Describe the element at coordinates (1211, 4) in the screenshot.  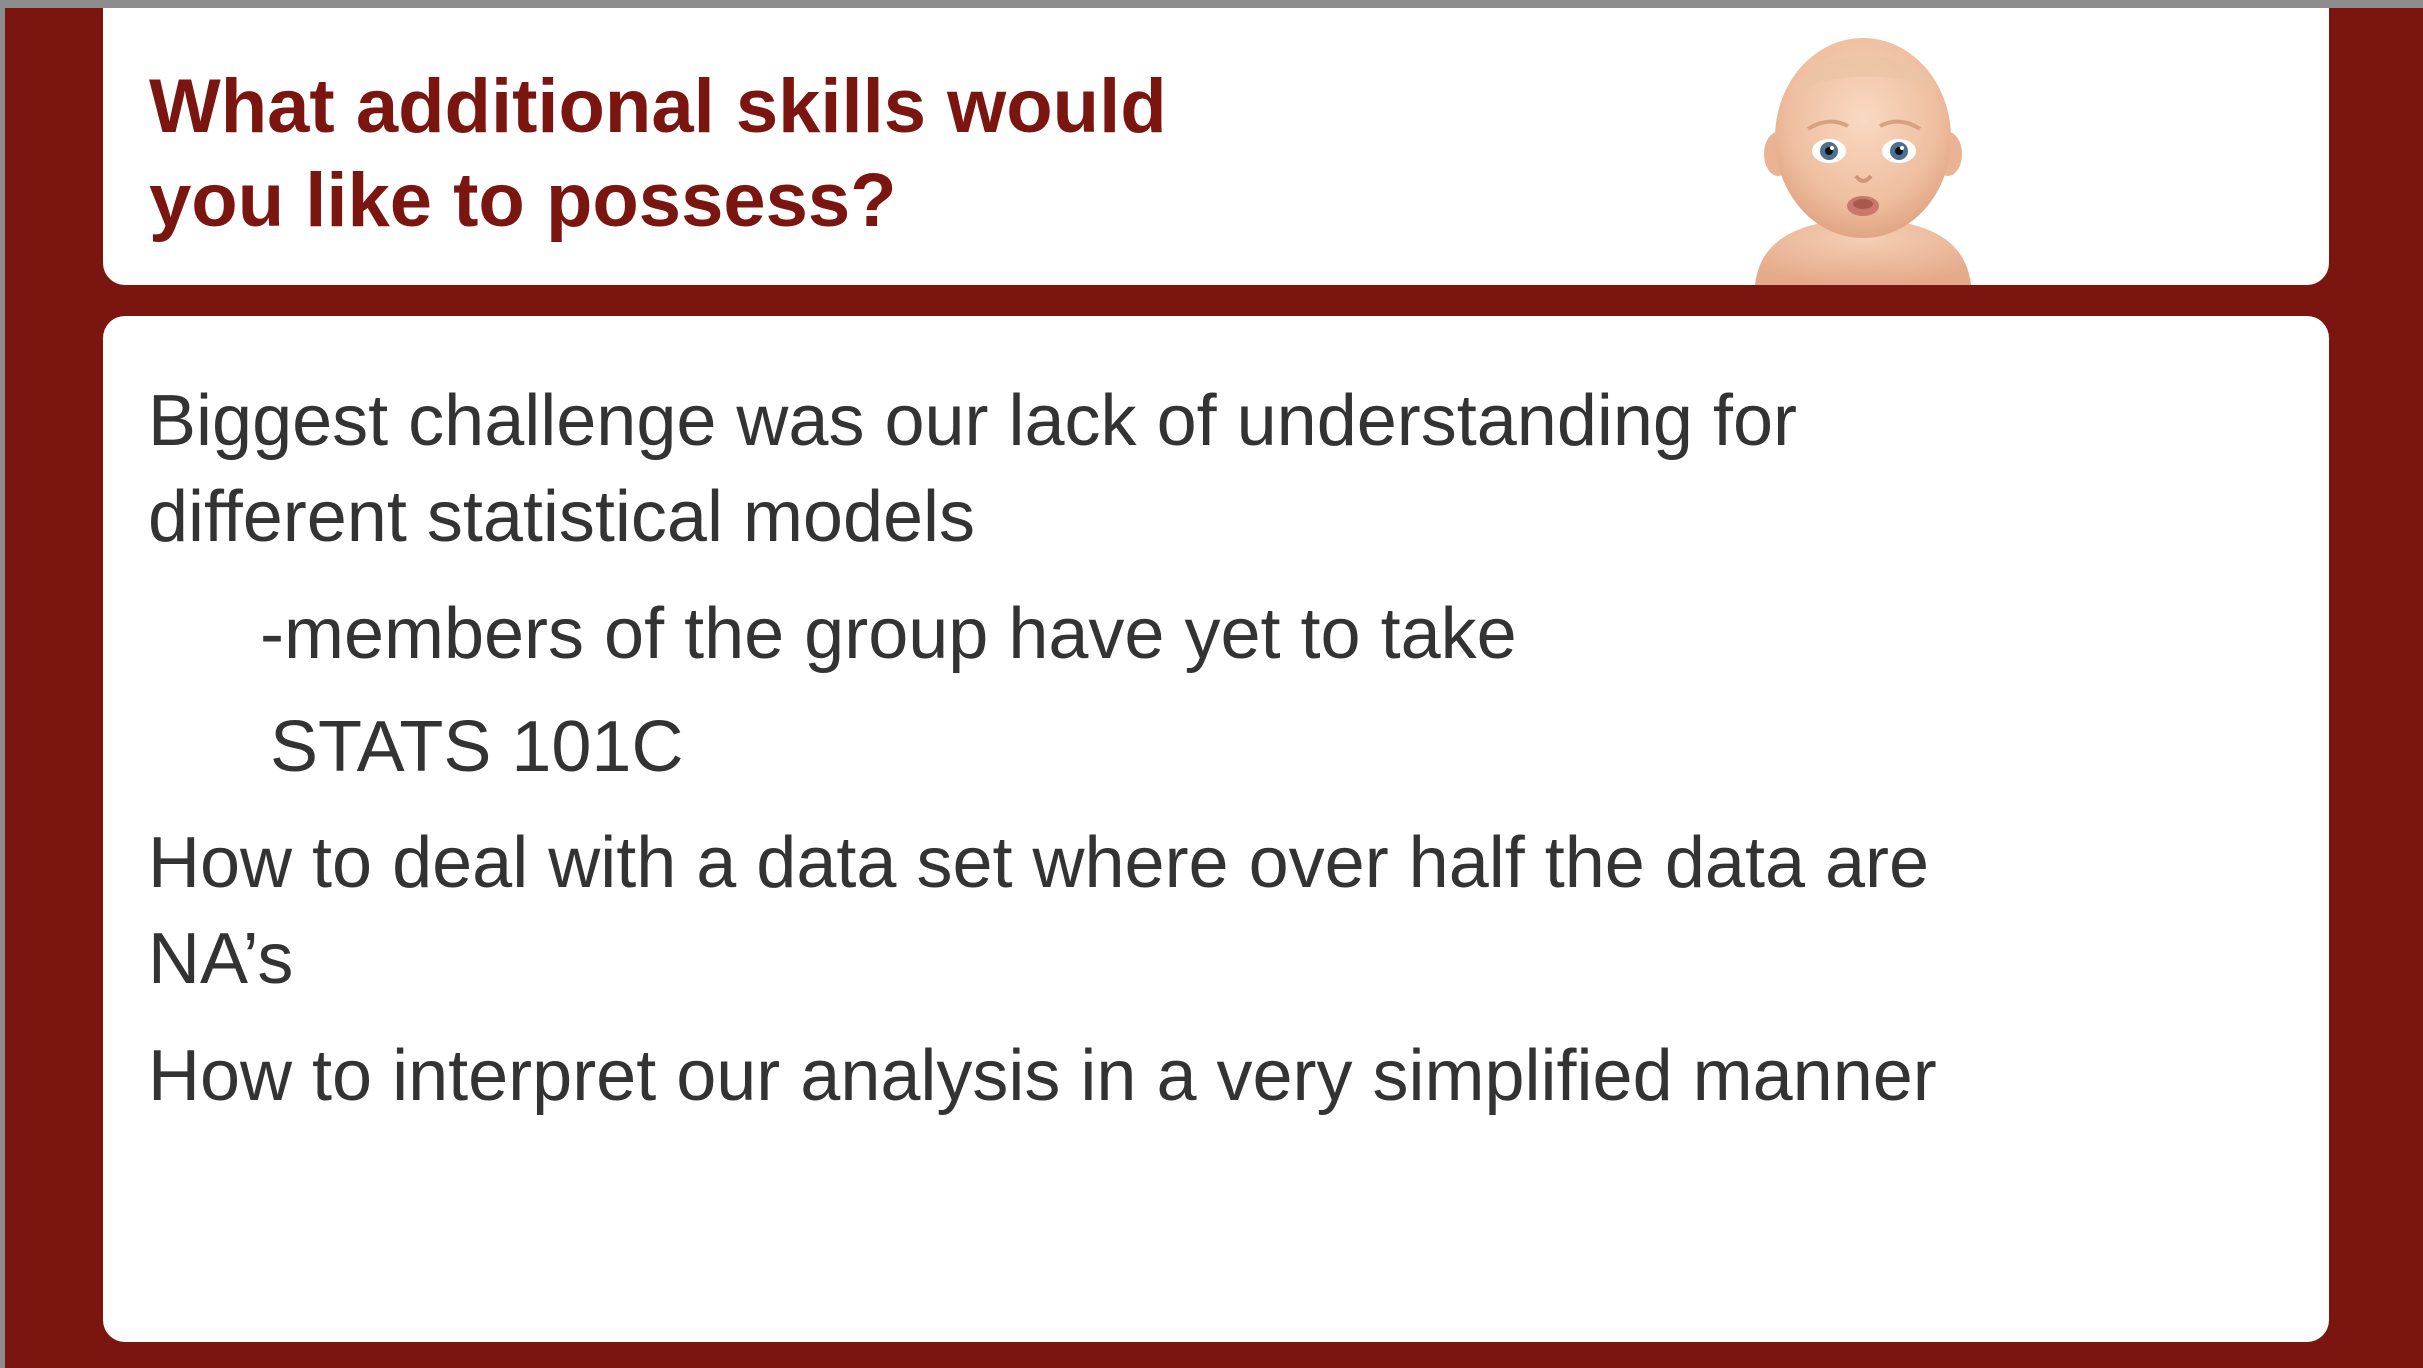
I see `window-top-border` at that location.